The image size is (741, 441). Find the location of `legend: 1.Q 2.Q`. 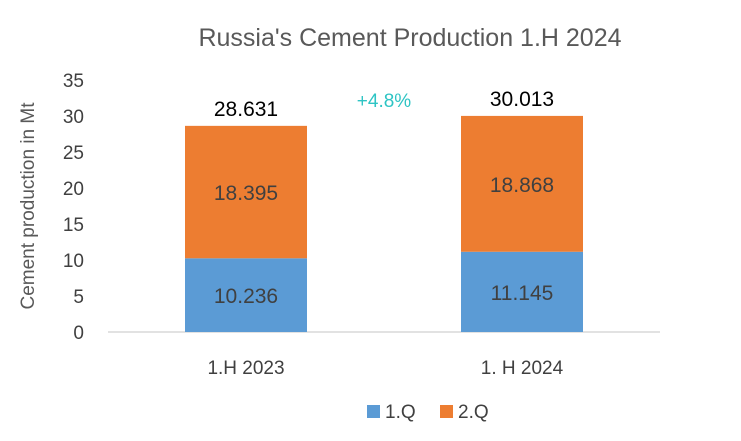

legend: 1.Q 2.Q is located at coordinates (428, 412).